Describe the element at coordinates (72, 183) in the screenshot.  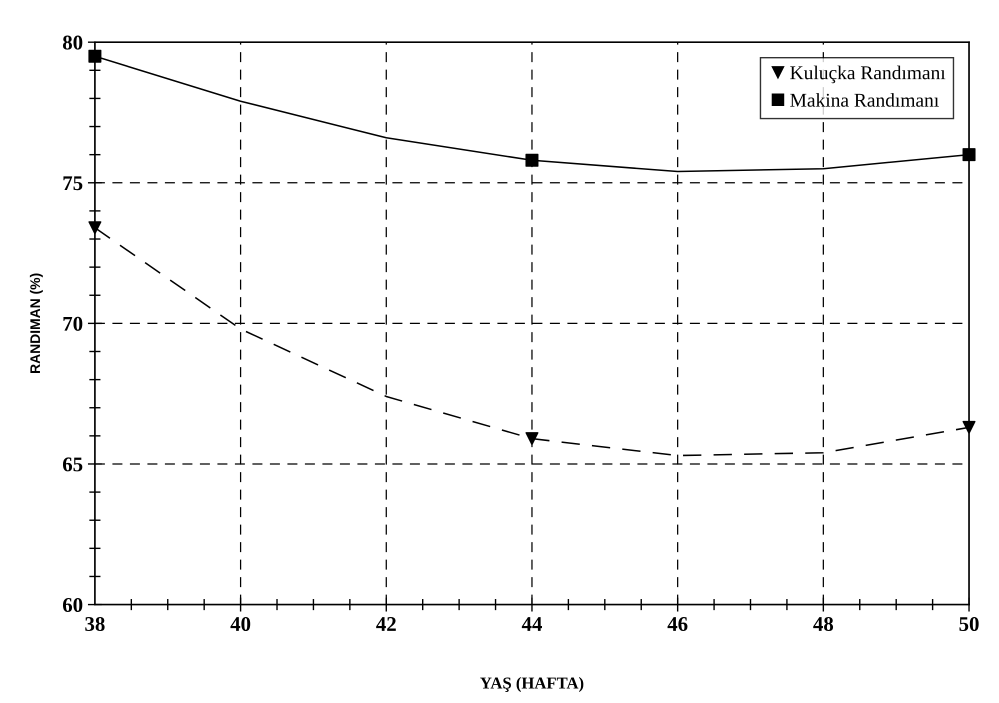
I see `y-tick-label: 75` at that location.